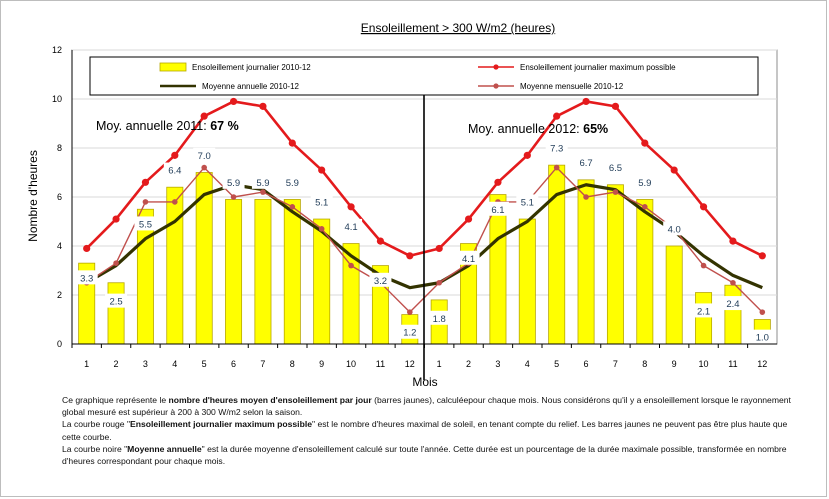  I want to click on legend-box, so click(424, 76).